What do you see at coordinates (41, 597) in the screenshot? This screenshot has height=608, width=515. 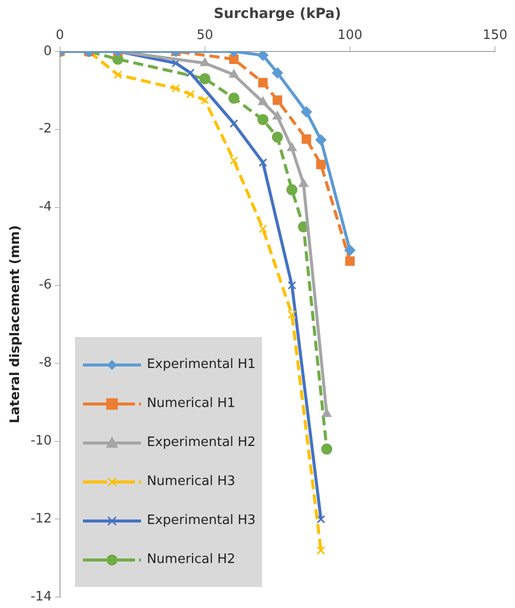 I see `y-tick-label: -14` at bounding box center [41, 597].